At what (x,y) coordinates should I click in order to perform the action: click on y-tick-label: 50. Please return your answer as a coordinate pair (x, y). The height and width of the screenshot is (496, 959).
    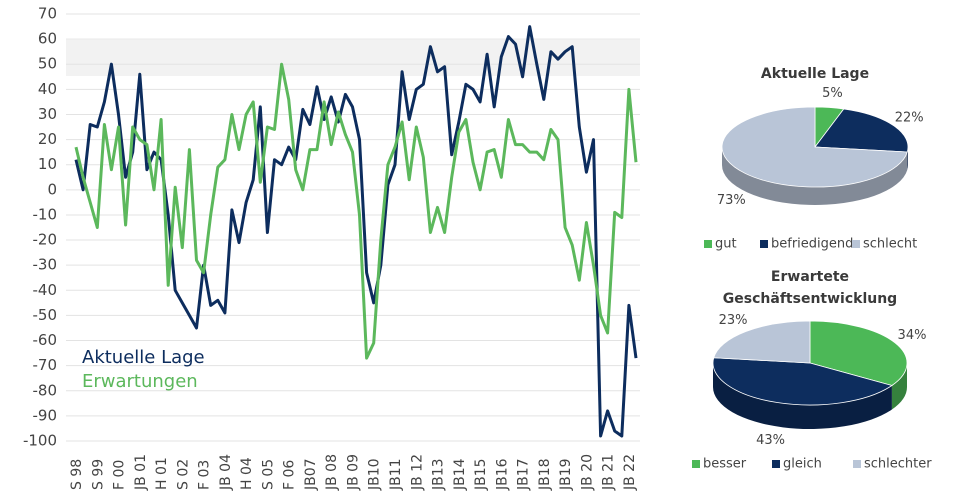
    Looking at the image, I should click on (47, 64).